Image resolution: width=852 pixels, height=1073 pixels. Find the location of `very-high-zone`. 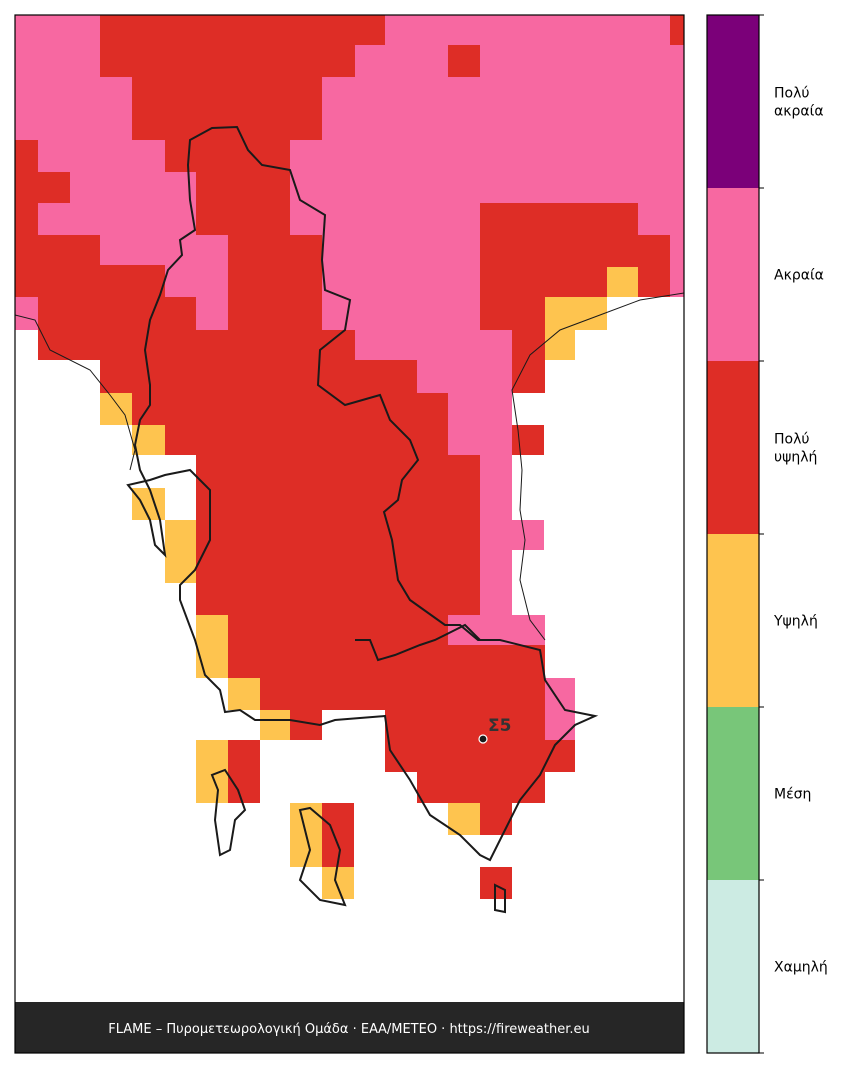

very-high-zone is located at coordinates (575, 298).